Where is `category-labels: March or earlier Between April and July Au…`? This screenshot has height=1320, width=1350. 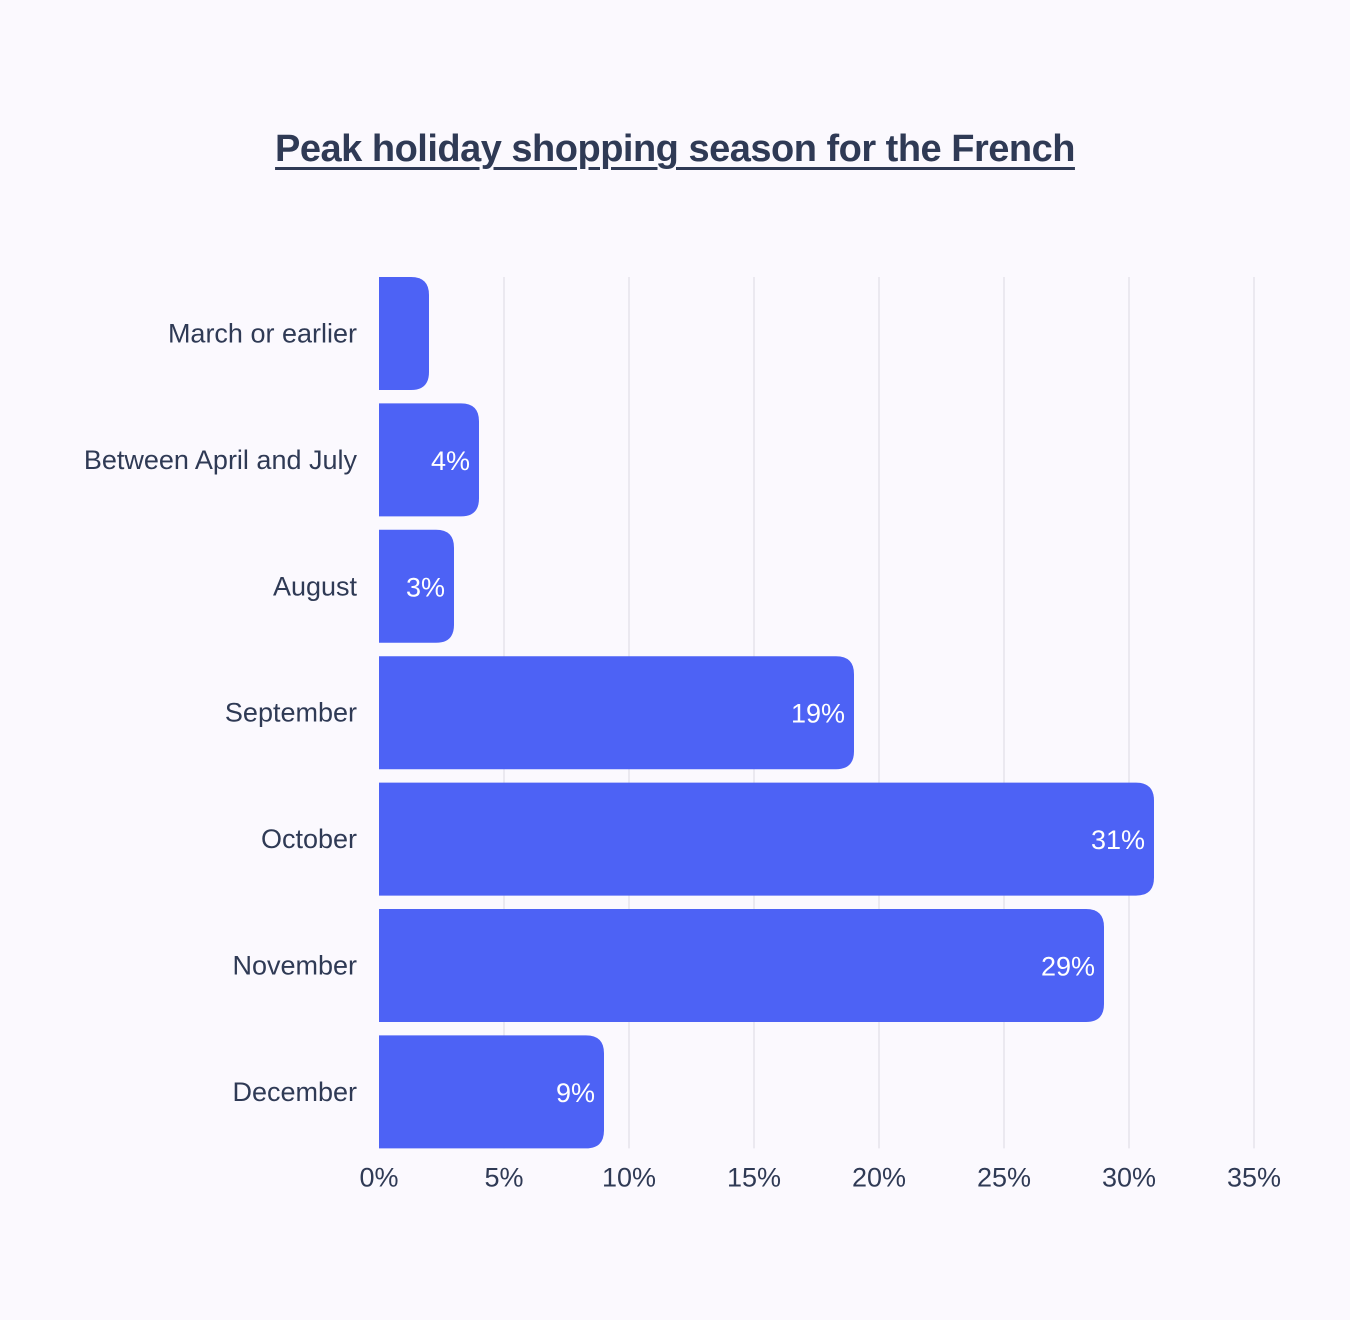 category-labels: March or earlier Between April and July Au… is located at coordinates (221, 713).